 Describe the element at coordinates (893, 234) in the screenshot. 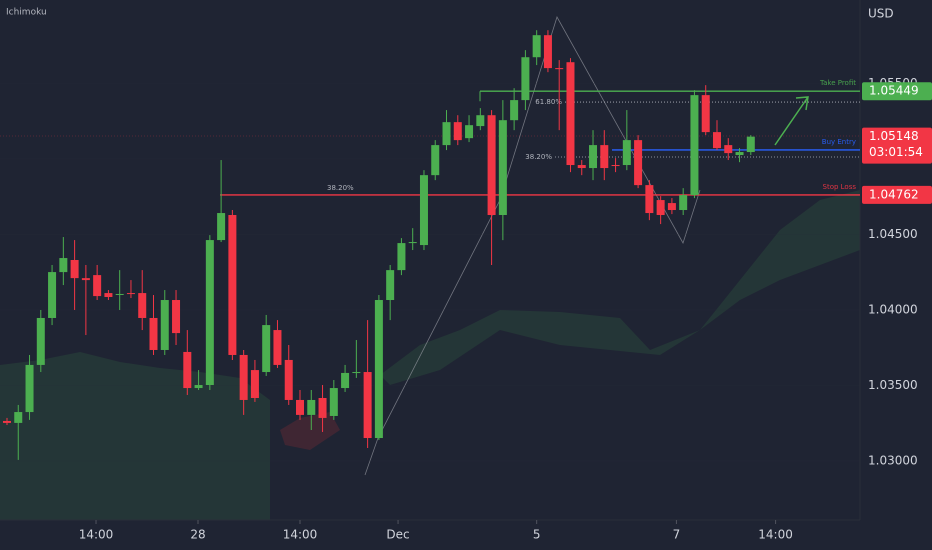

I see `y-tick-label: 1.04500` at that location.